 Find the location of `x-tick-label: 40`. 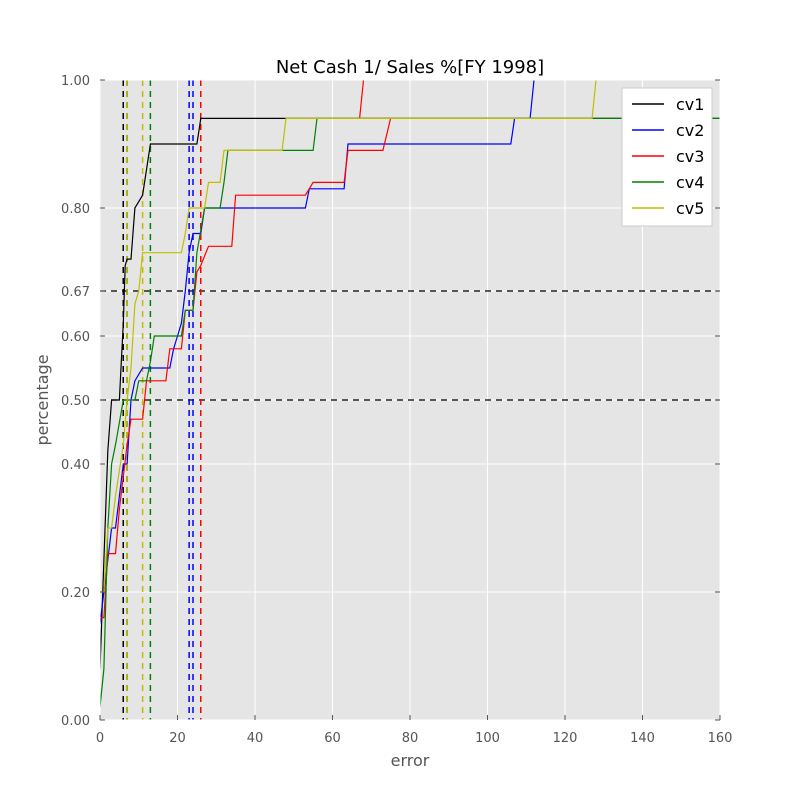

x-tick-label: 40 is located at coordinates (255, 738).